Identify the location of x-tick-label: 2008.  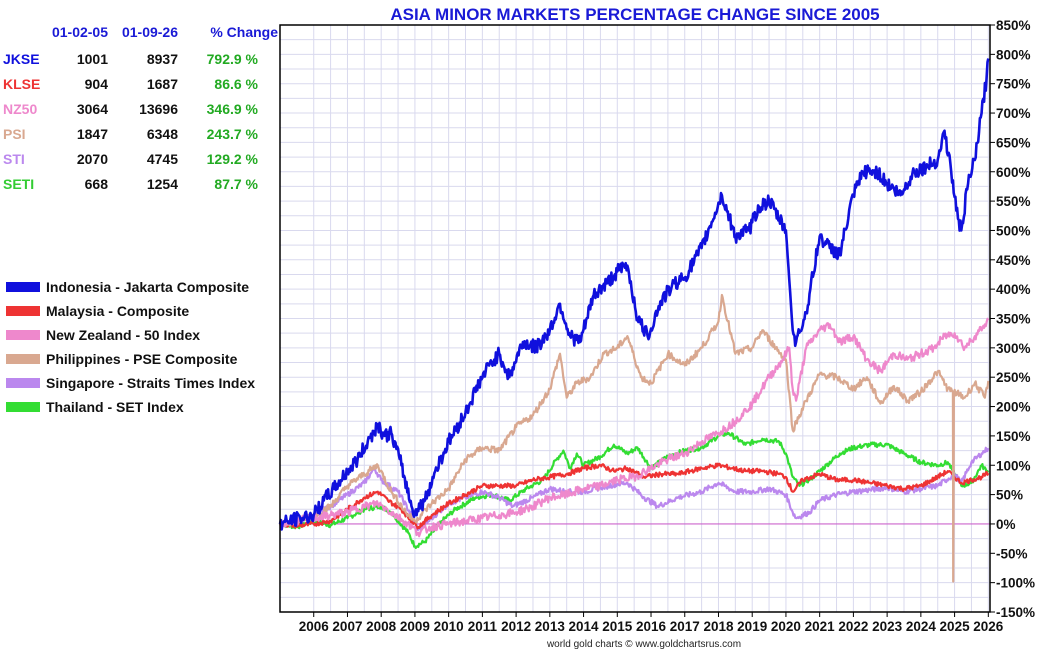
(381, 626).